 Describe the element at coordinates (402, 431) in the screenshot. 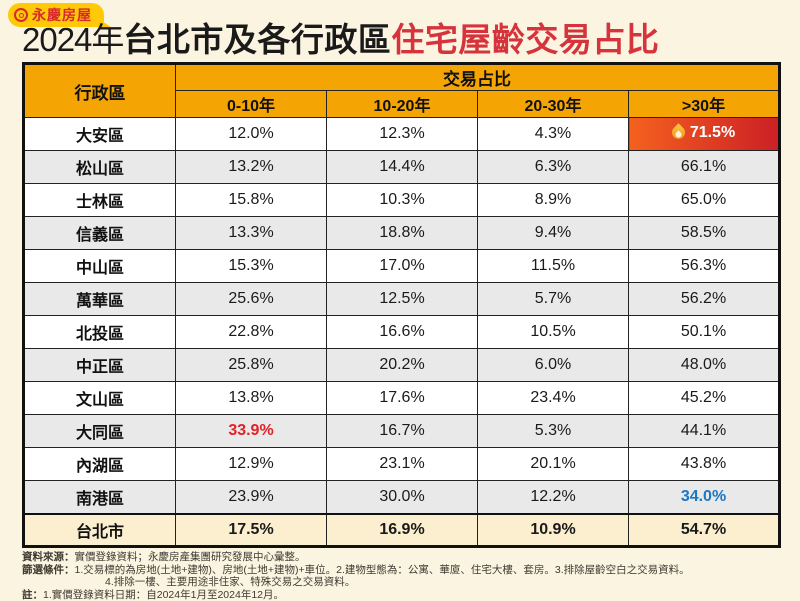

I see `value-cell: 16.7%` at that location.